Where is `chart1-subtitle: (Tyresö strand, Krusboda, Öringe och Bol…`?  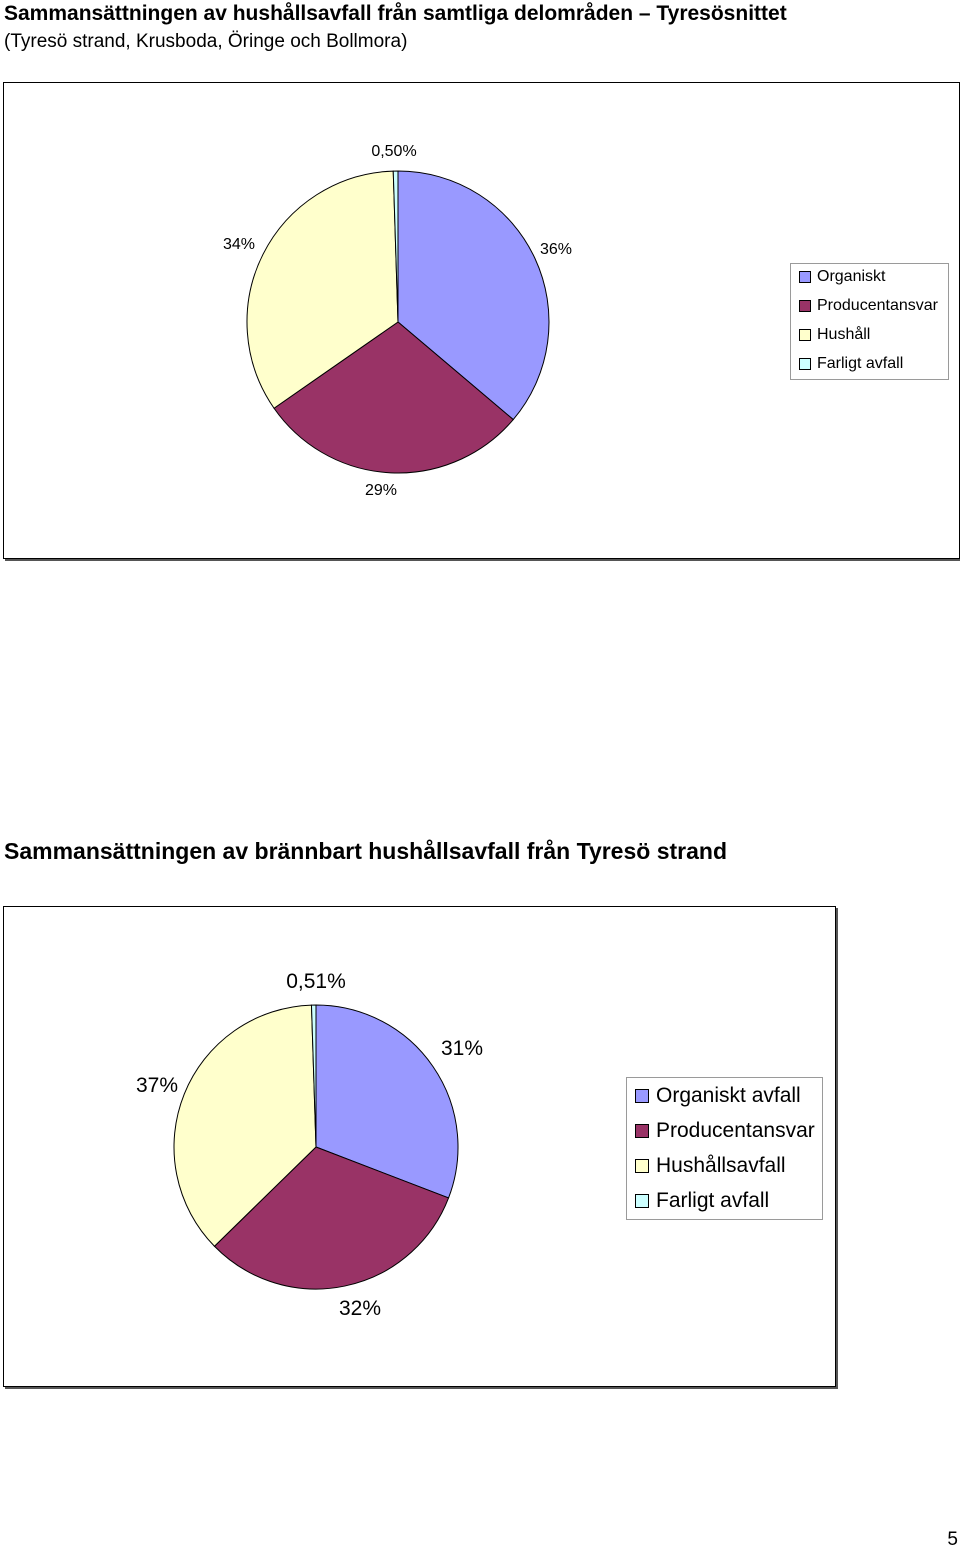
chart1-subtitle: (Tyresö strand, Krusboda, Öringe och Bol… is located at coordinates (206, 41).